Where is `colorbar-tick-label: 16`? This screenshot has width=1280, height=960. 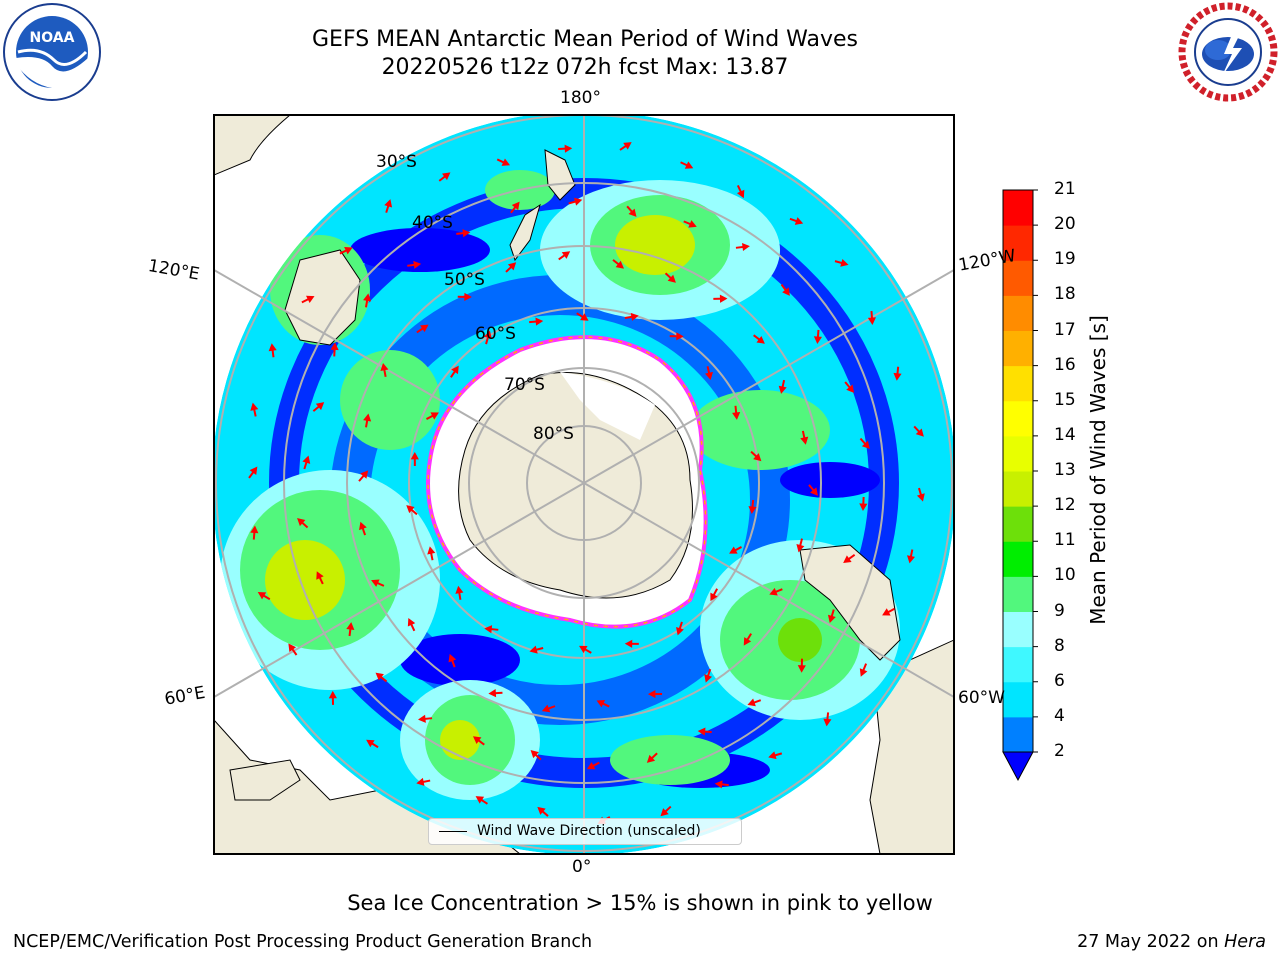
colorbar-tick-label: 16 is located at coordinates (1065, 364).